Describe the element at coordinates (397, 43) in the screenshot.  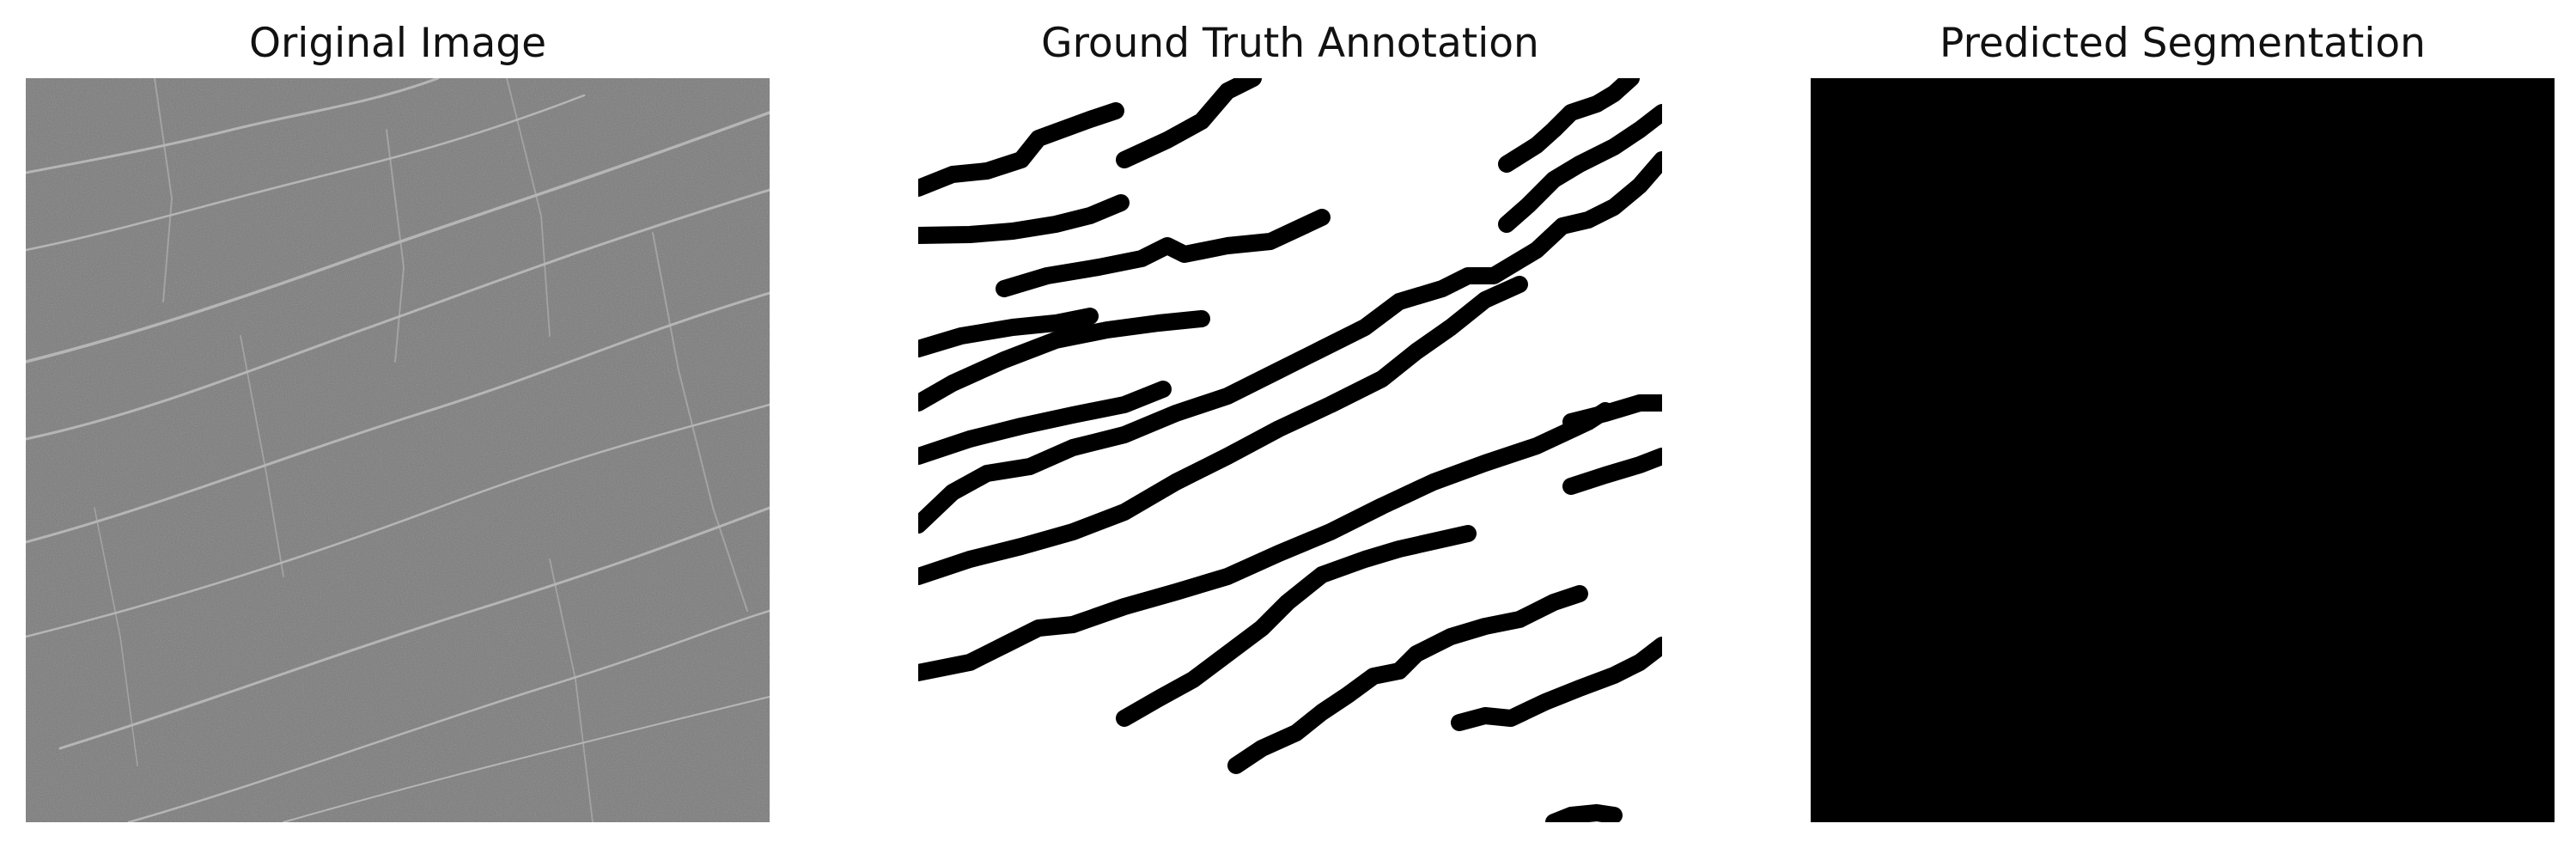
I see `panel-title-original: Original Image` at that location.